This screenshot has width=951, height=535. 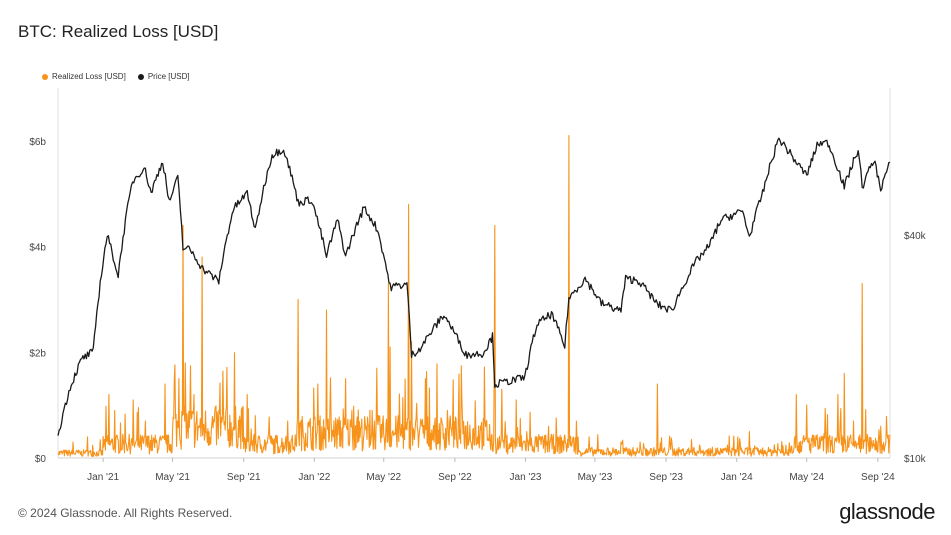 What do you see at coordinates (806, 477) in the screenshot?
I see `x-tick-label: May '24` at bounding box center [806, 477].